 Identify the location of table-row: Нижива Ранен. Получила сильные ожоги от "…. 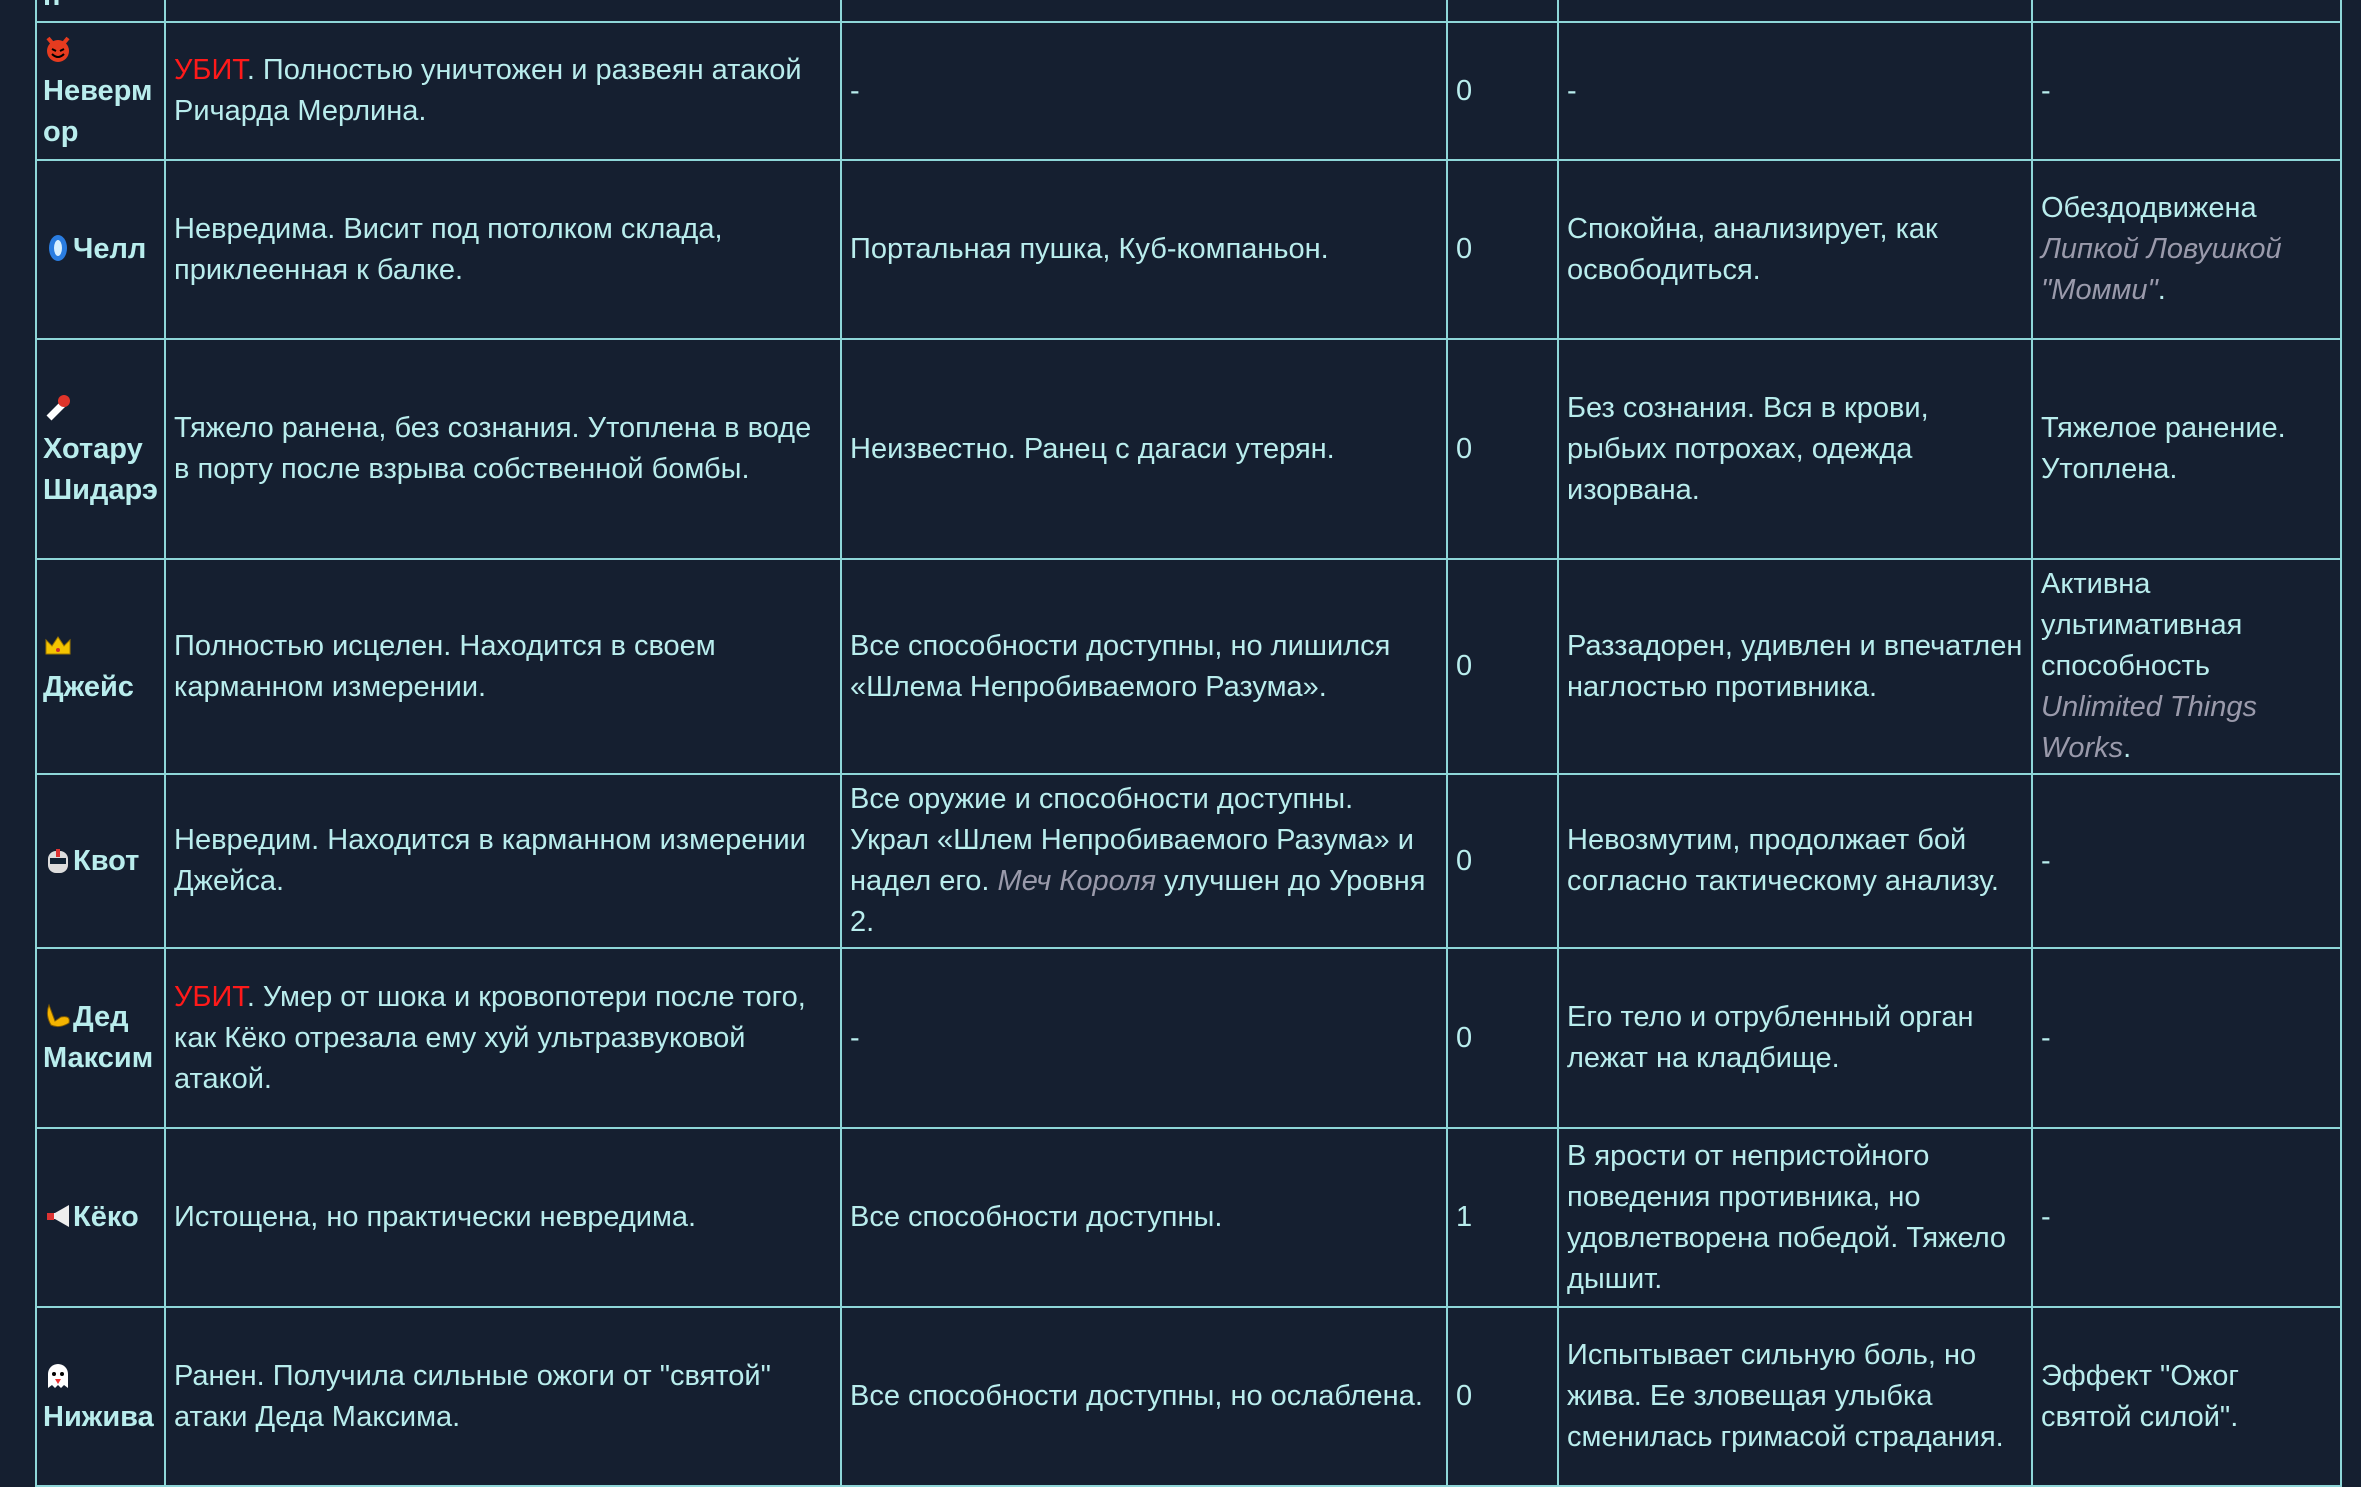
(1188, 1396).